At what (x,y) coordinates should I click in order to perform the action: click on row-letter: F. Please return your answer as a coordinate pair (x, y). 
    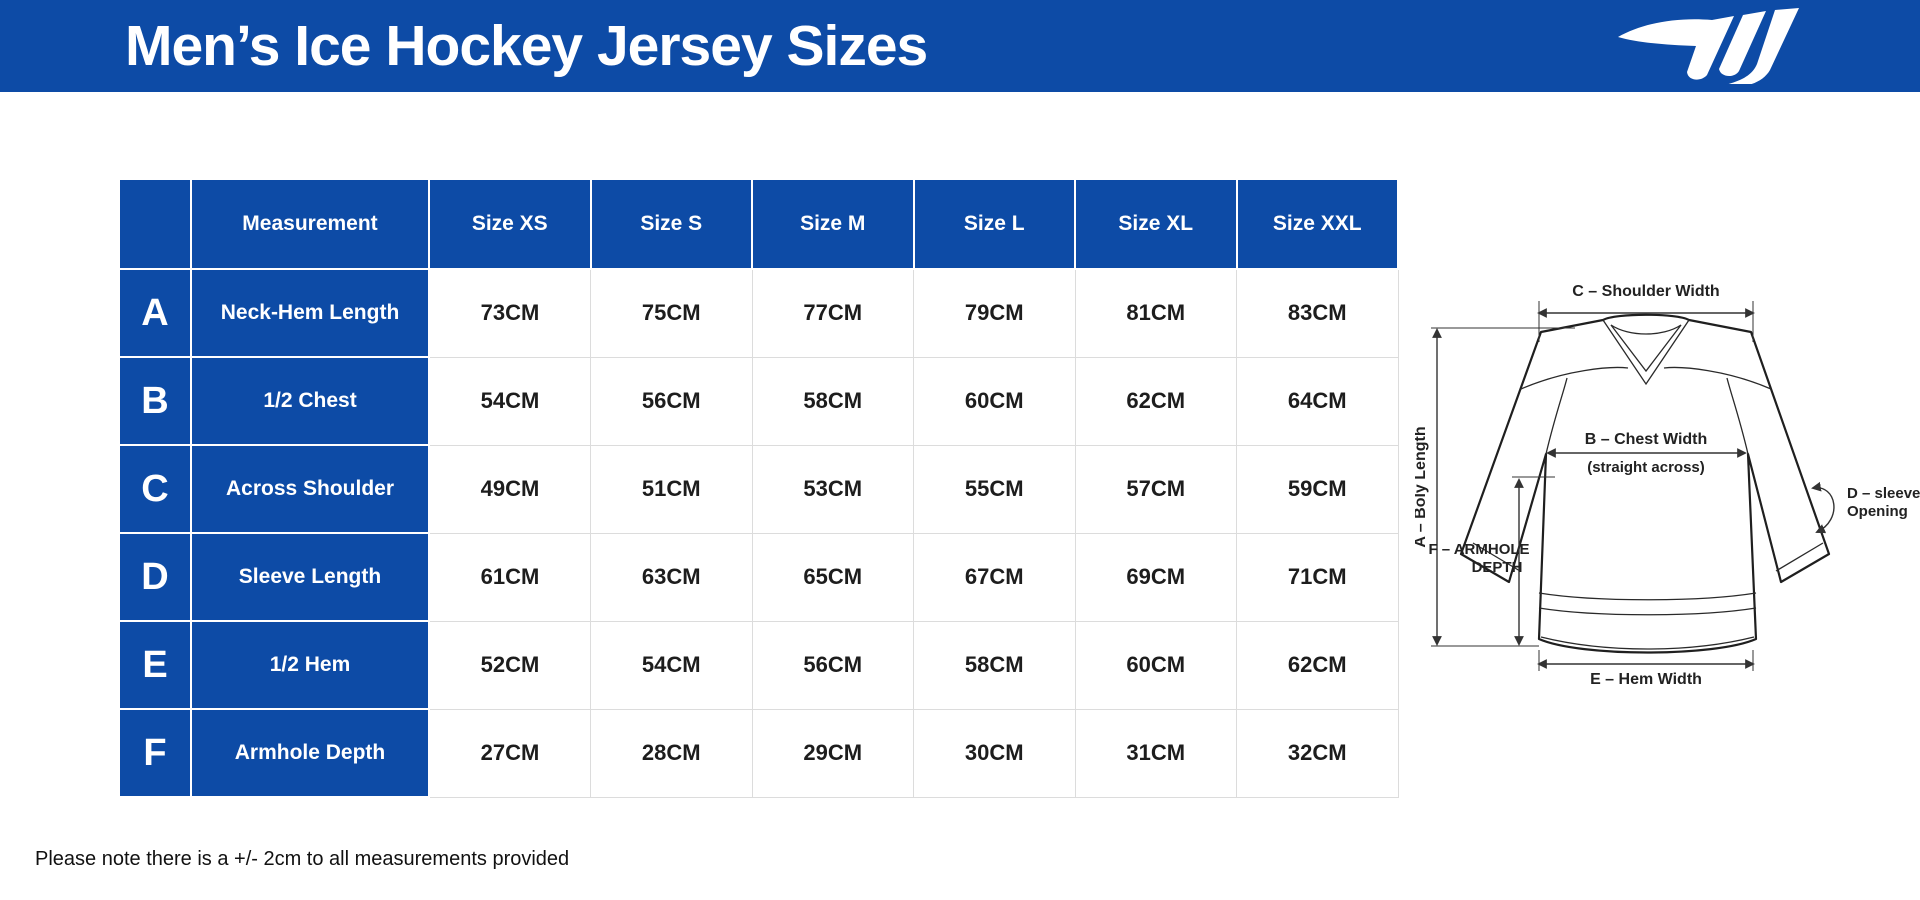
    Looking at the image, I should click on (155, 753).